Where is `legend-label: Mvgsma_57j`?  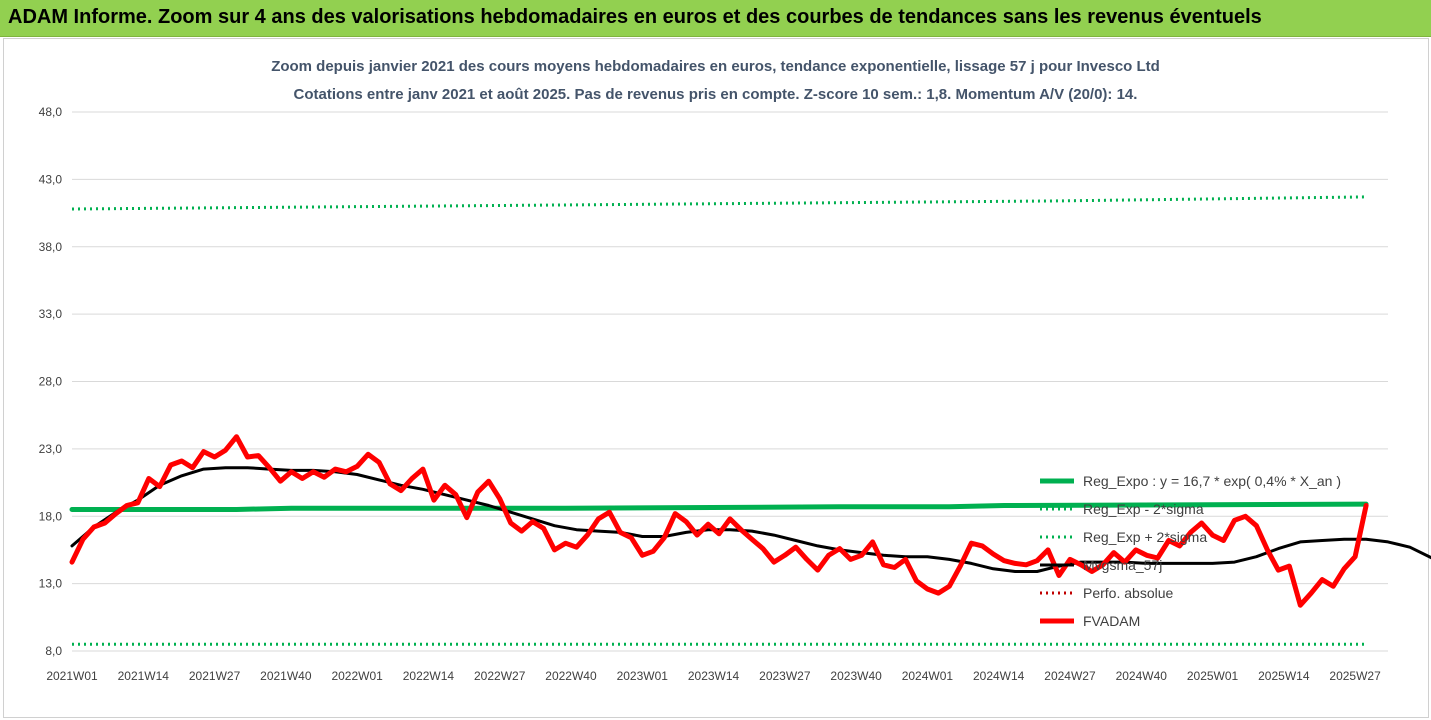
legend-label: Mvgsma_57j is located at coordinates (1122, 565).